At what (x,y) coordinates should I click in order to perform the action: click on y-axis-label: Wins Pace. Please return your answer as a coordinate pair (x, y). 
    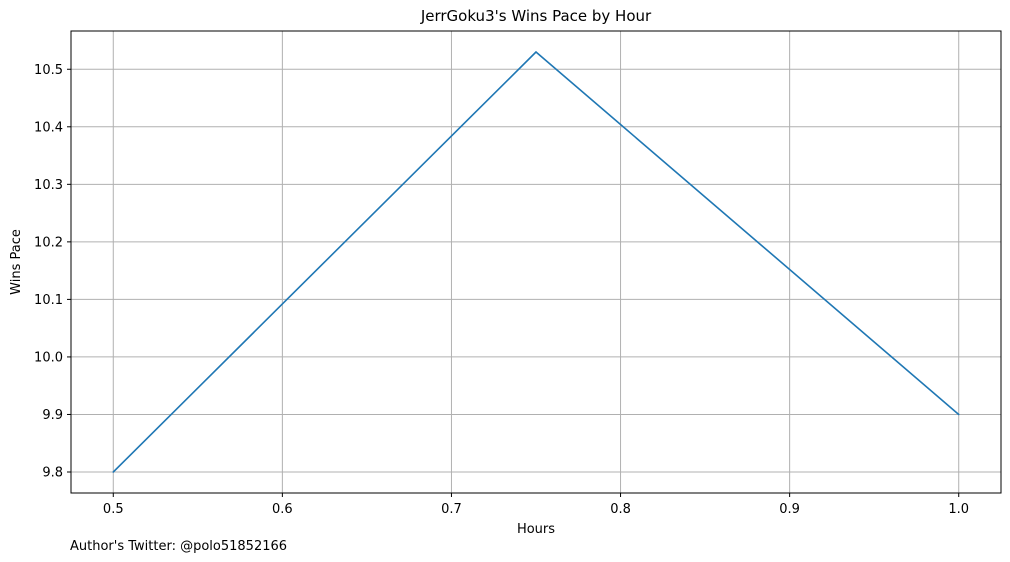
    Looking at the image, I should click on (16, 262).